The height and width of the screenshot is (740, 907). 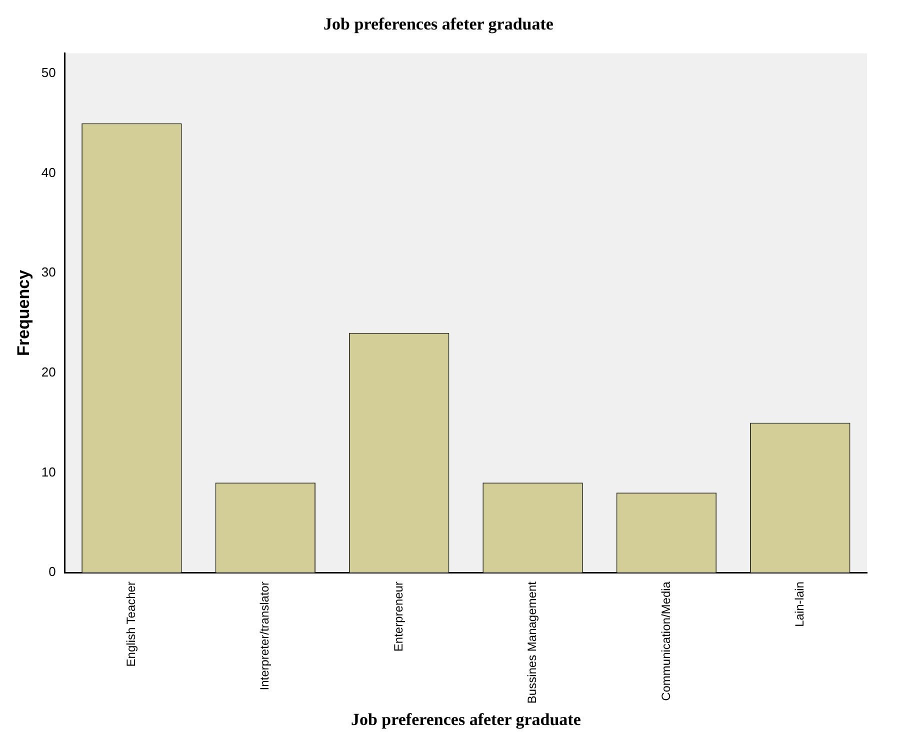 I want to click on chart-title: Job preferences afeter graduate, so click(x=439, y=24).